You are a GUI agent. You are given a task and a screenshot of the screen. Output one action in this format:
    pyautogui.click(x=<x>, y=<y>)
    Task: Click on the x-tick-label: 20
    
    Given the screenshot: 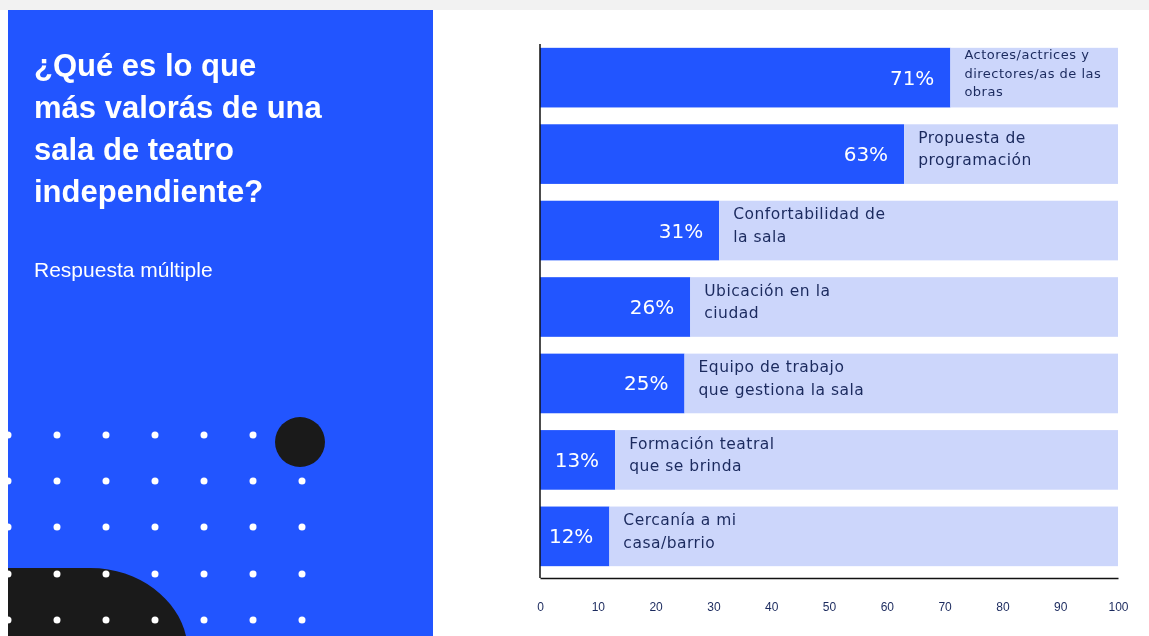 What is the action you would take?
    pyautogui.click(x=656, y=606)
    